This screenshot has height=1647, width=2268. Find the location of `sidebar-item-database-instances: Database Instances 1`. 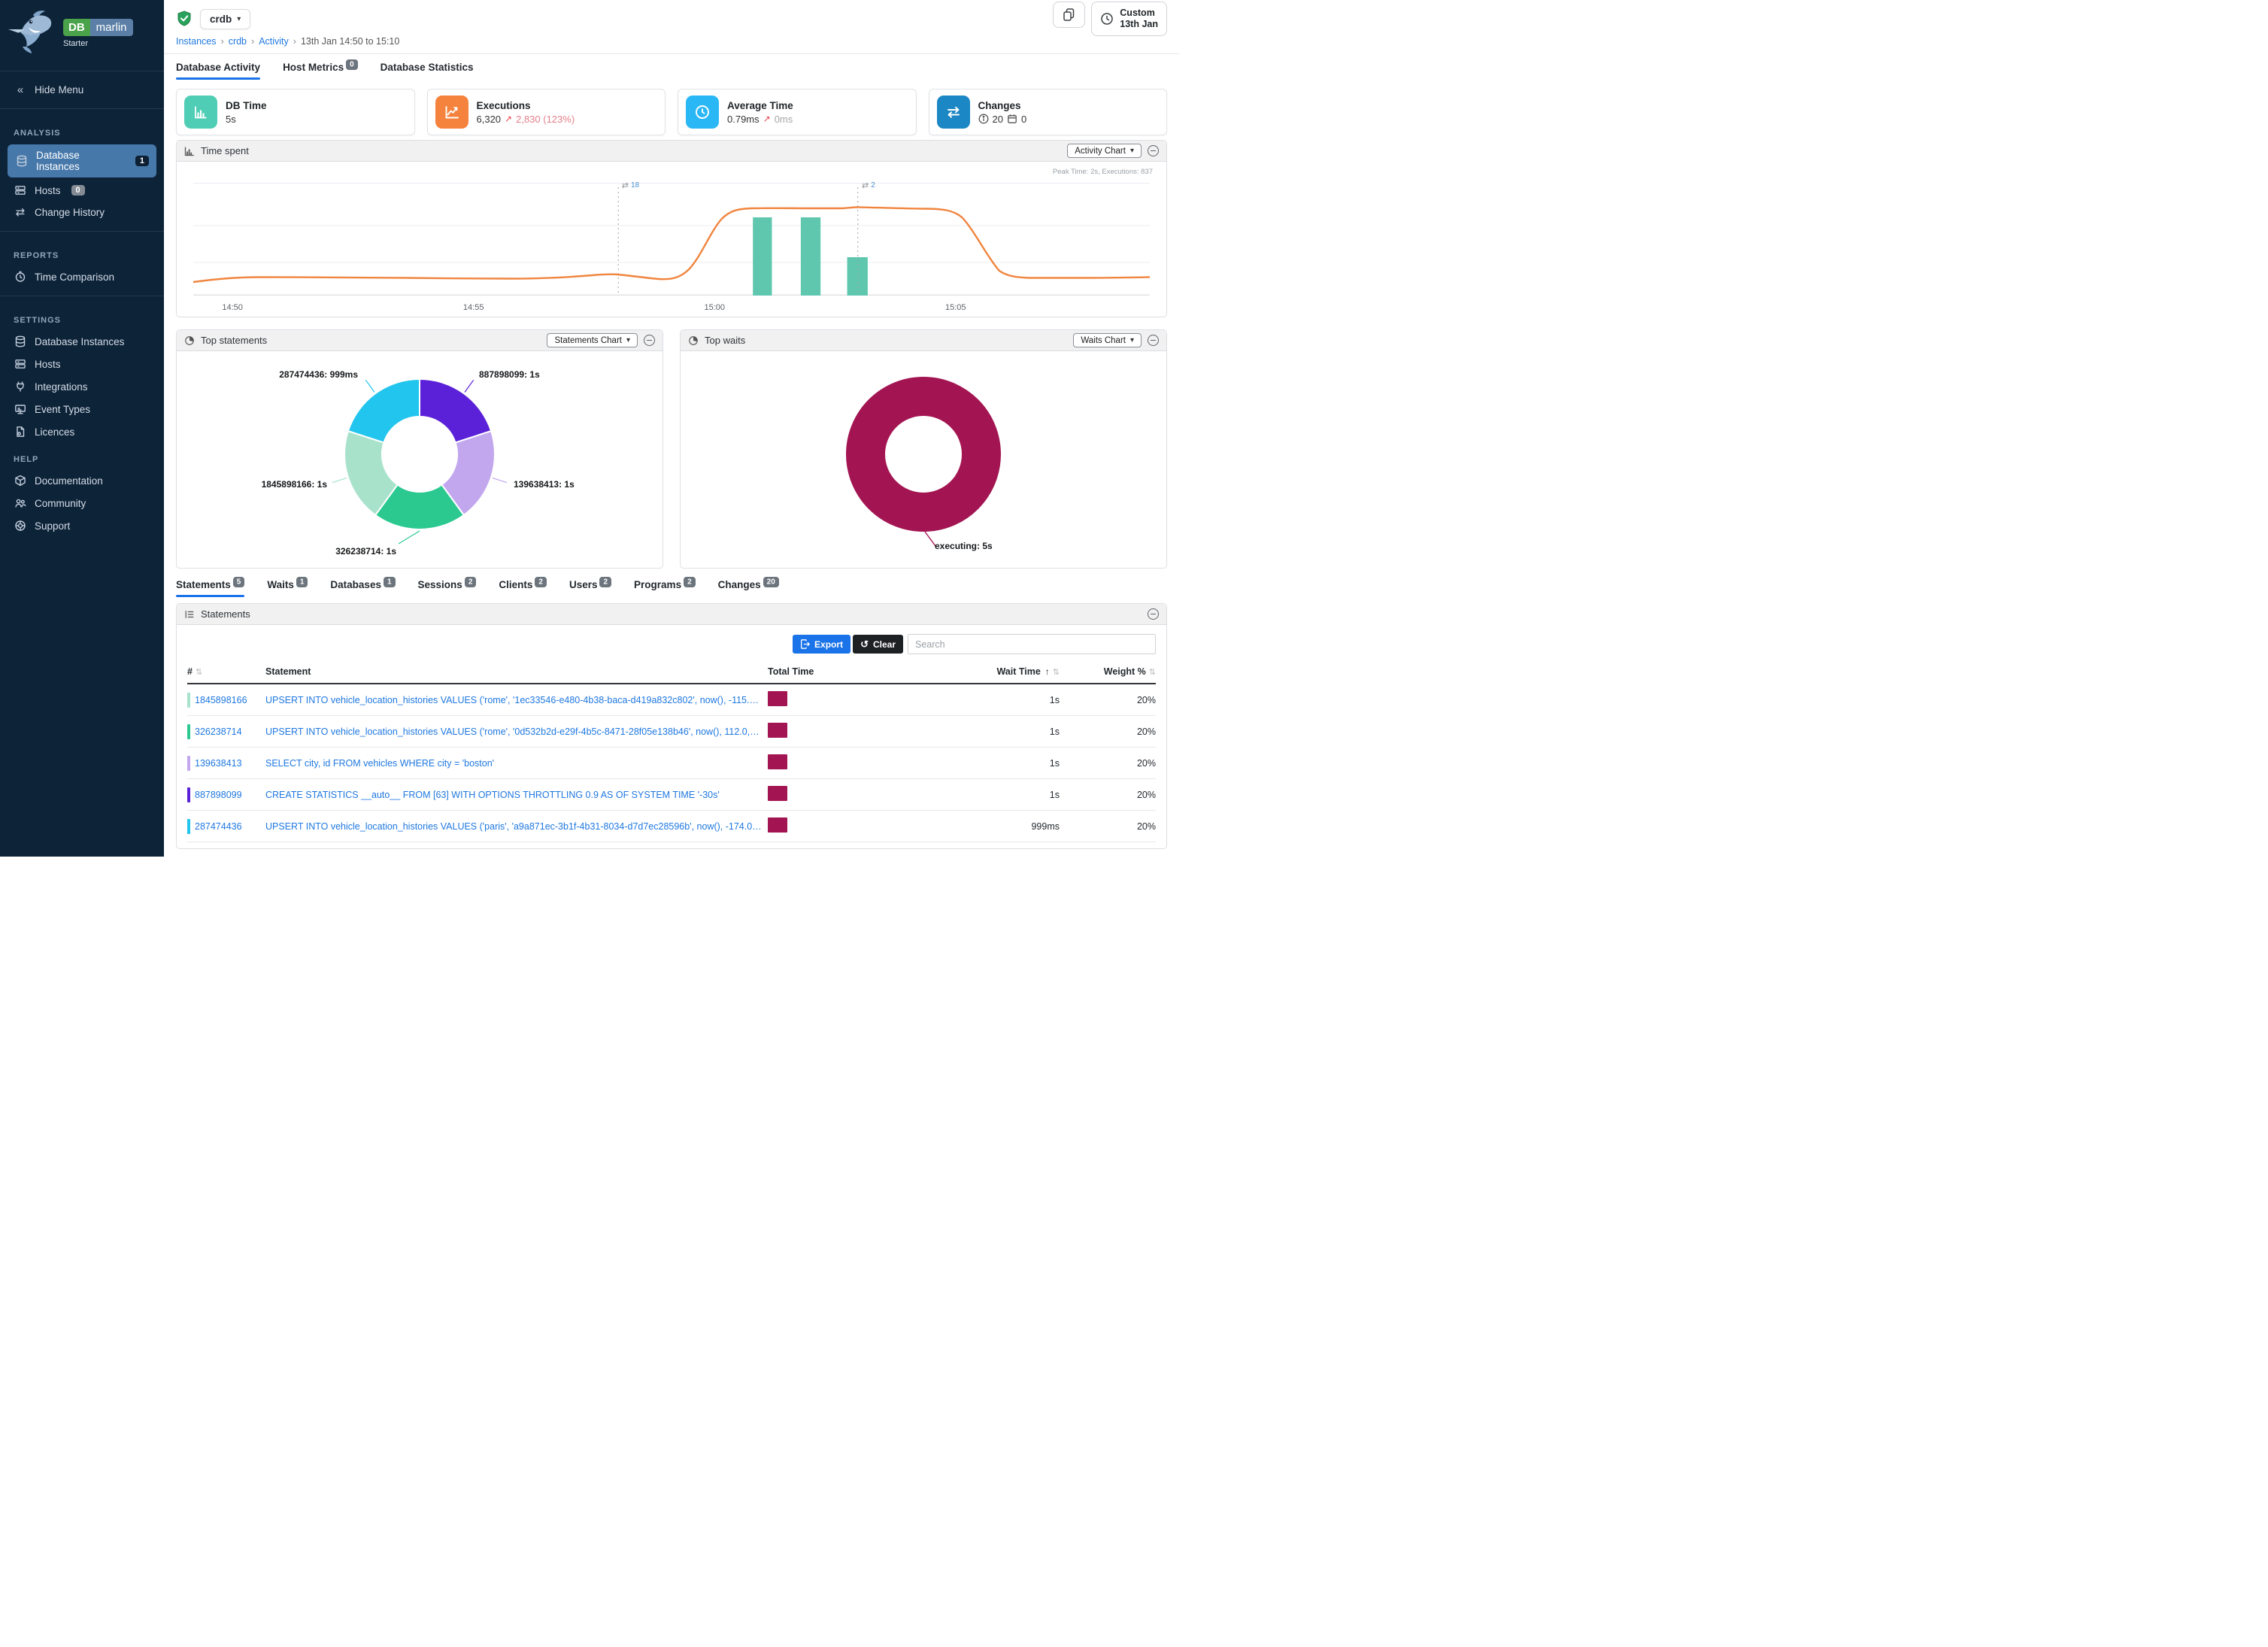

sidebar-item-database-instances: Database Instances 1 is located at coordinates (82, 160).